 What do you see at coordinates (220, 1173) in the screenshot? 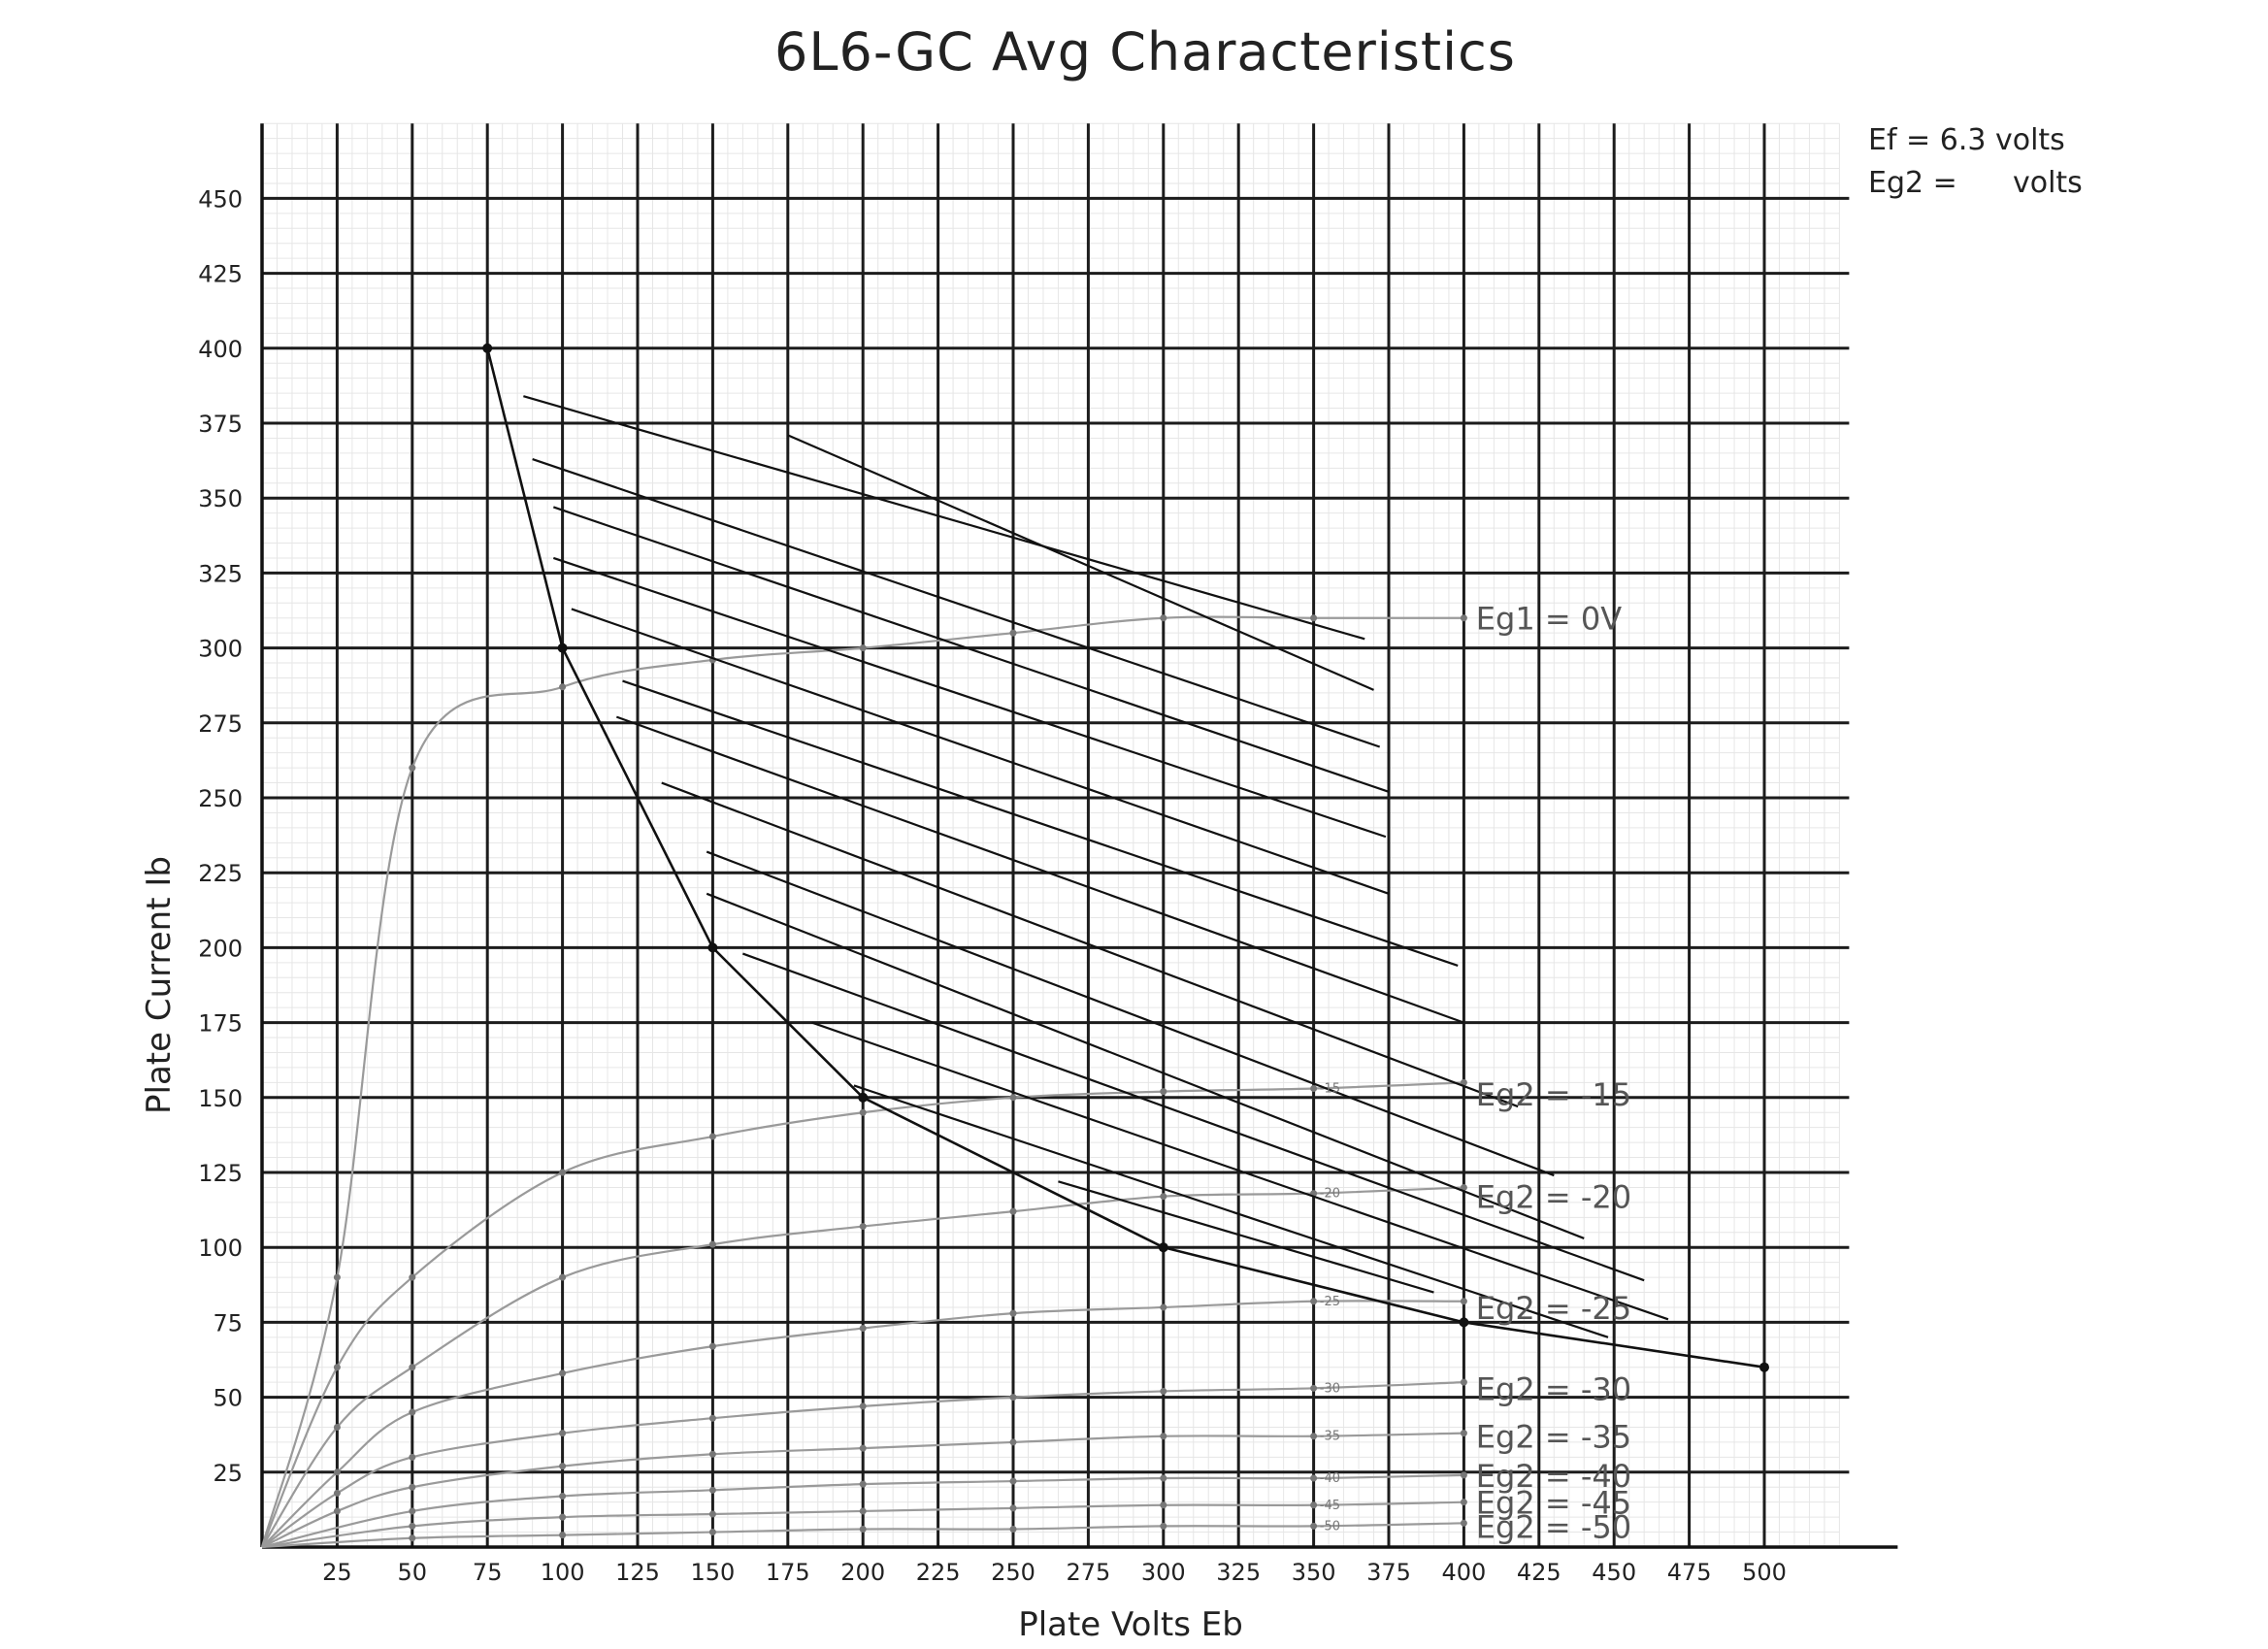
I see `y-tick-label: 125` at bounding box center [220, 1173].